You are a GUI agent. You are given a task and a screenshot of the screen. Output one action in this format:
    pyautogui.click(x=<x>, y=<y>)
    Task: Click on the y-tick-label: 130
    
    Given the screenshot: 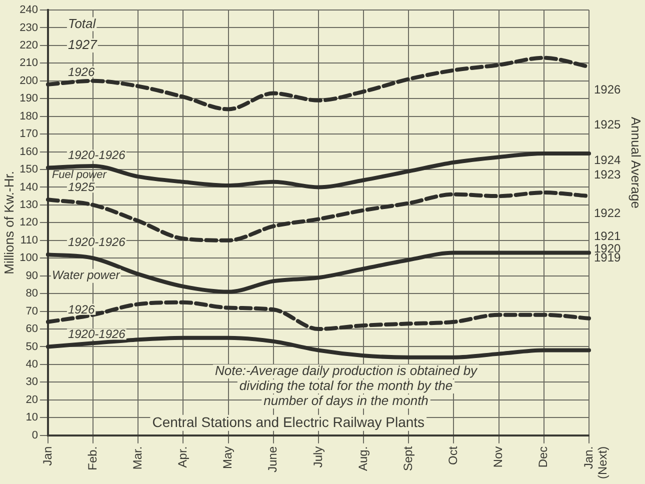 What is the action you would take?
    pyautogui.click(x=29, y=204)
    